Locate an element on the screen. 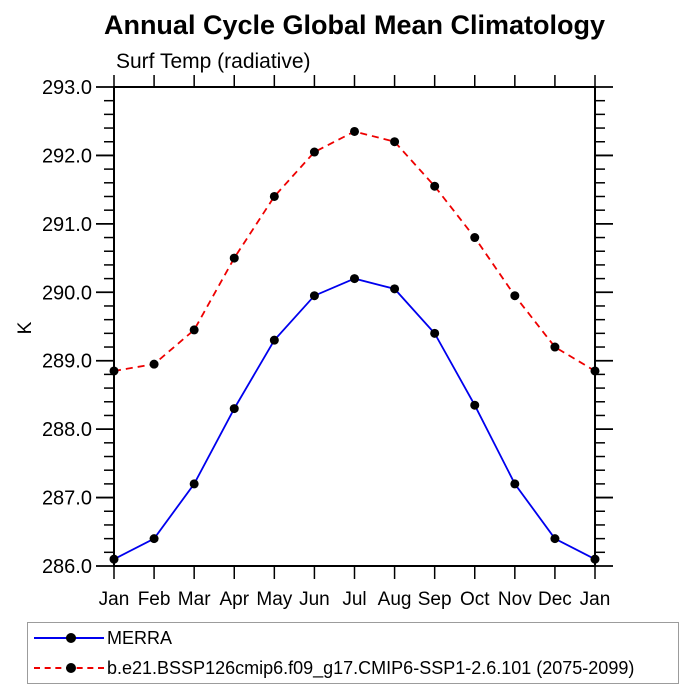 The image size is (700, 700). merra-line-sample is located at coordinates (69, 638).